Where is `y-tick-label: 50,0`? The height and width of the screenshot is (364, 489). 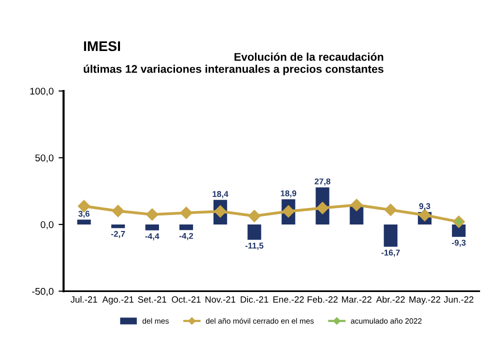
y-tick-label: 50,0 is located at coordinates (44, 158).